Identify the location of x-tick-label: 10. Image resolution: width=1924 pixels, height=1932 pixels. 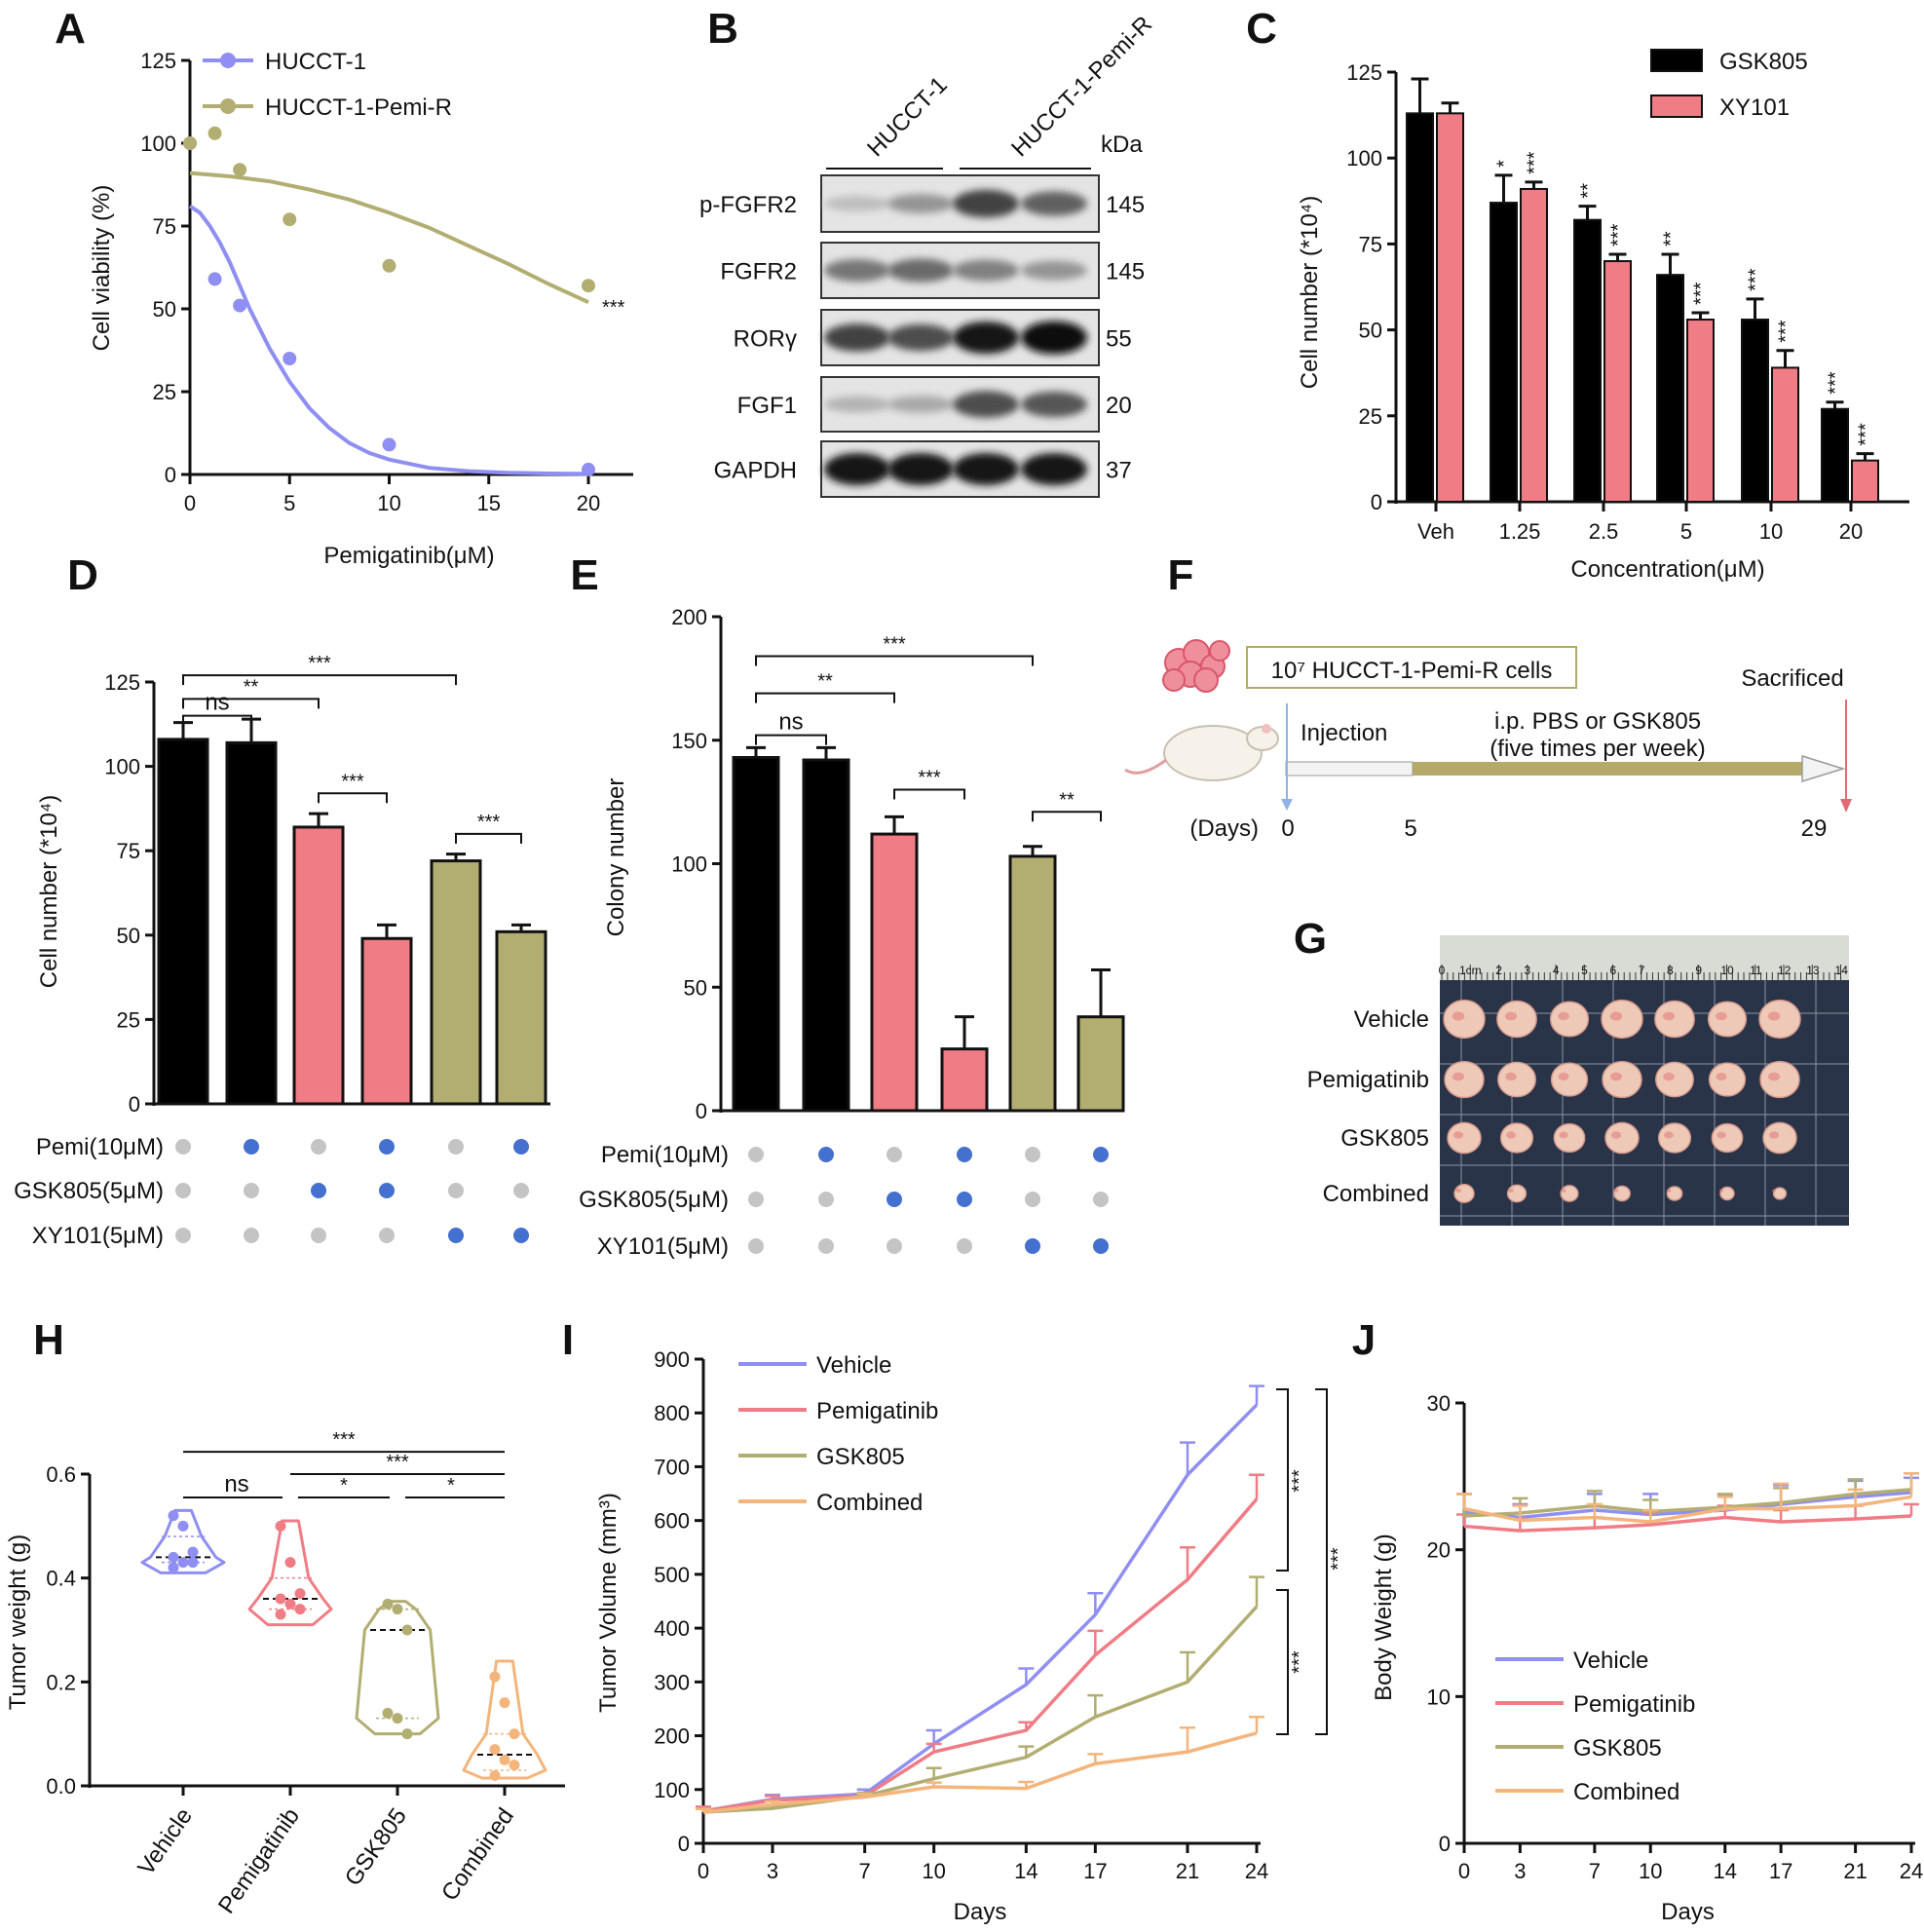
(1771, 531).